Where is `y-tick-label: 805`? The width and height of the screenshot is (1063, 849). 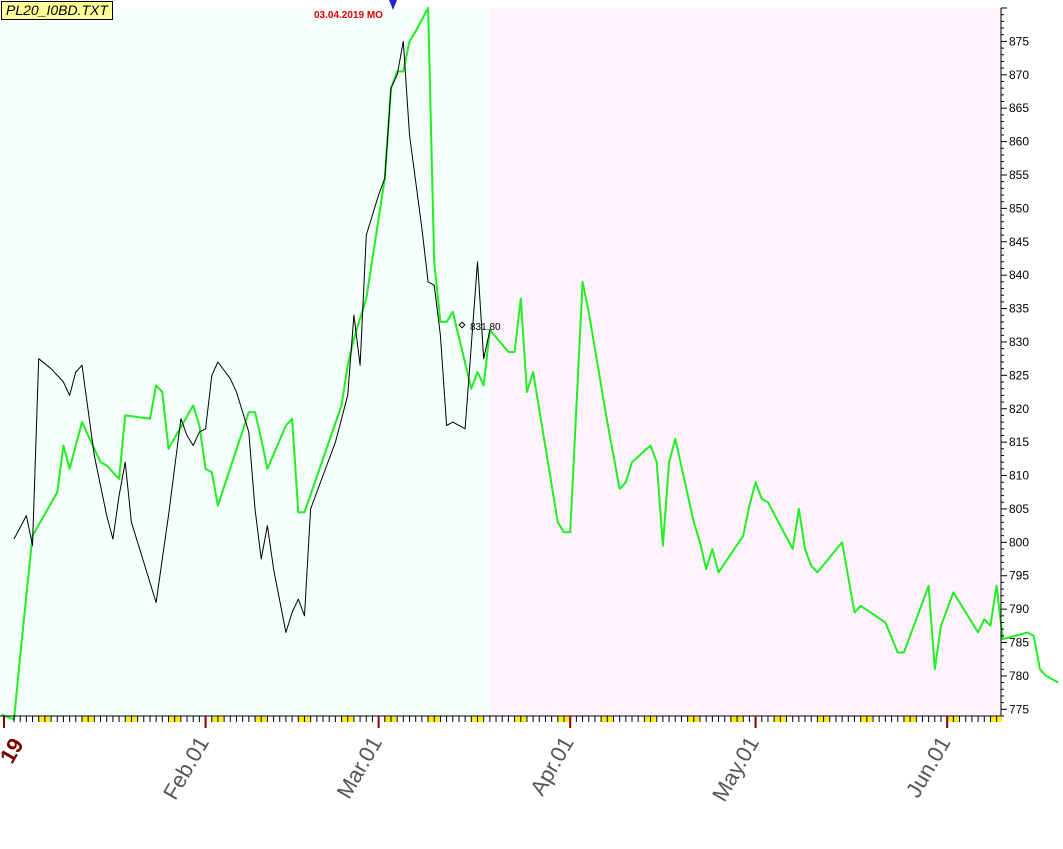
y-tick-label: 805 is located at coordinates (1019, 509).